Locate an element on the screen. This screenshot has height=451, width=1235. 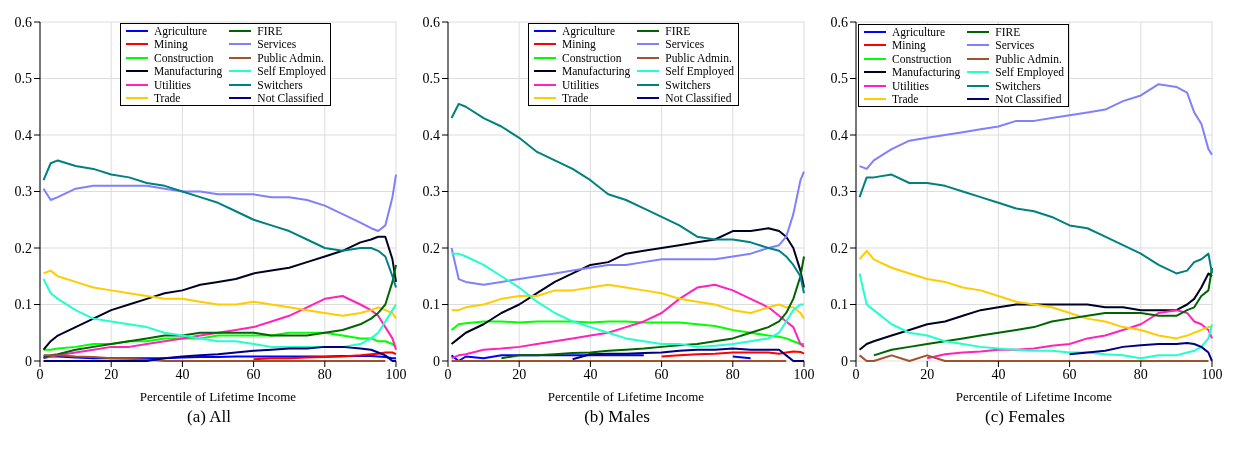
text: (a) All is located at coordinates (209, 417).